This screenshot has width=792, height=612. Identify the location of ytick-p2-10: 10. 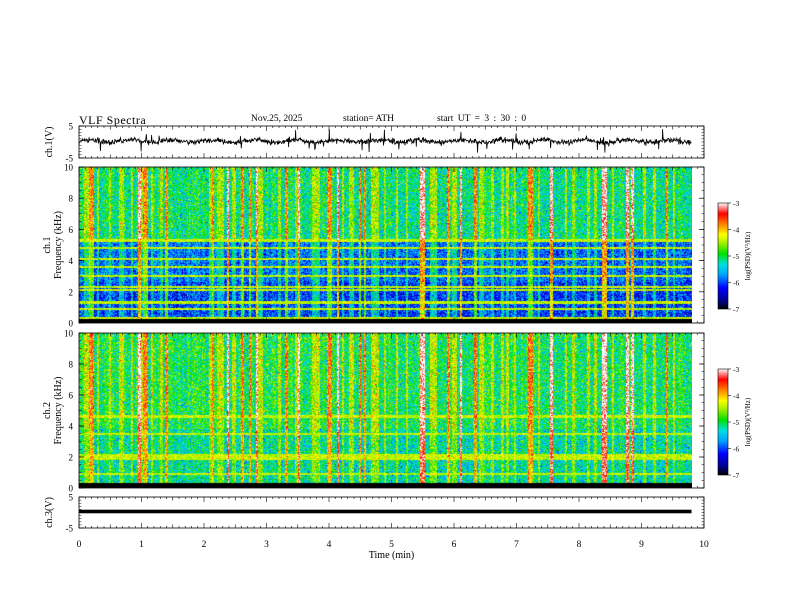
(69, 168).